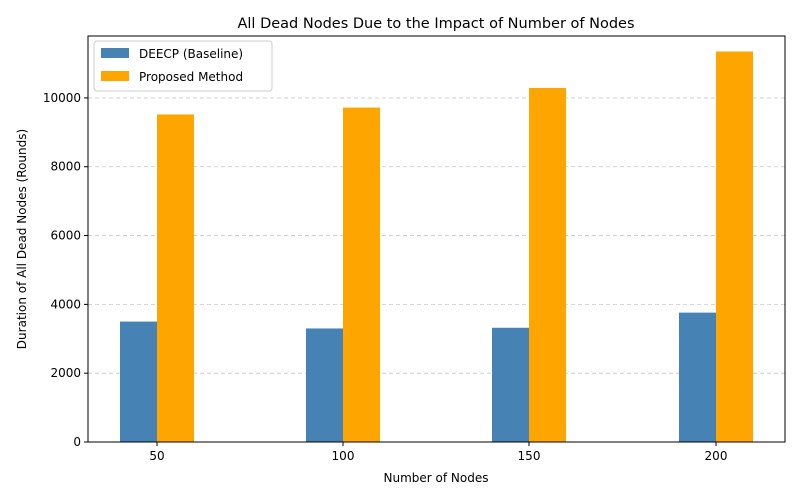 The image size is (800, 504). I want to click on legend-swatch-deecp, so click(115, 53).